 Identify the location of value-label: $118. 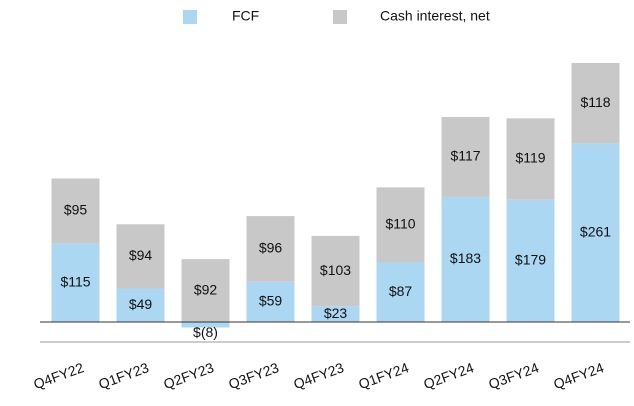
(595, 102).